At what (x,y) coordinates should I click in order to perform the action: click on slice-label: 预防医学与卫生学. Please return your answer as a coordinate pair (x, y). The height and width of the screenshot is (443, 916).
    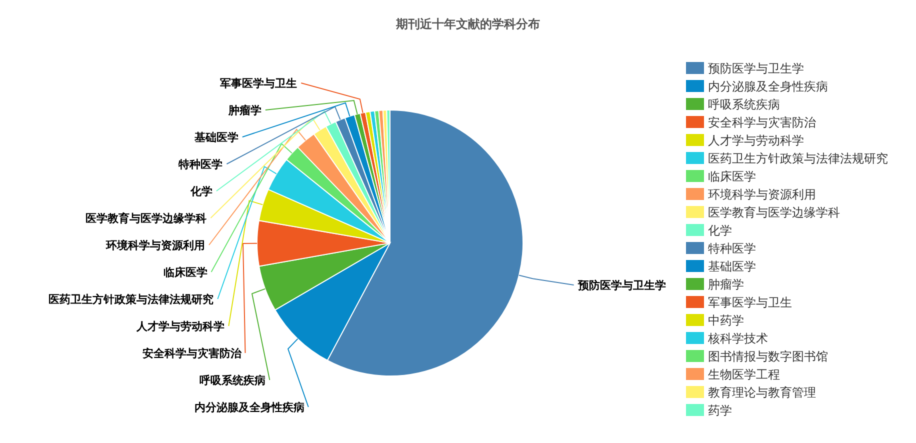
    Looking at the image, I should click on (621, 285).